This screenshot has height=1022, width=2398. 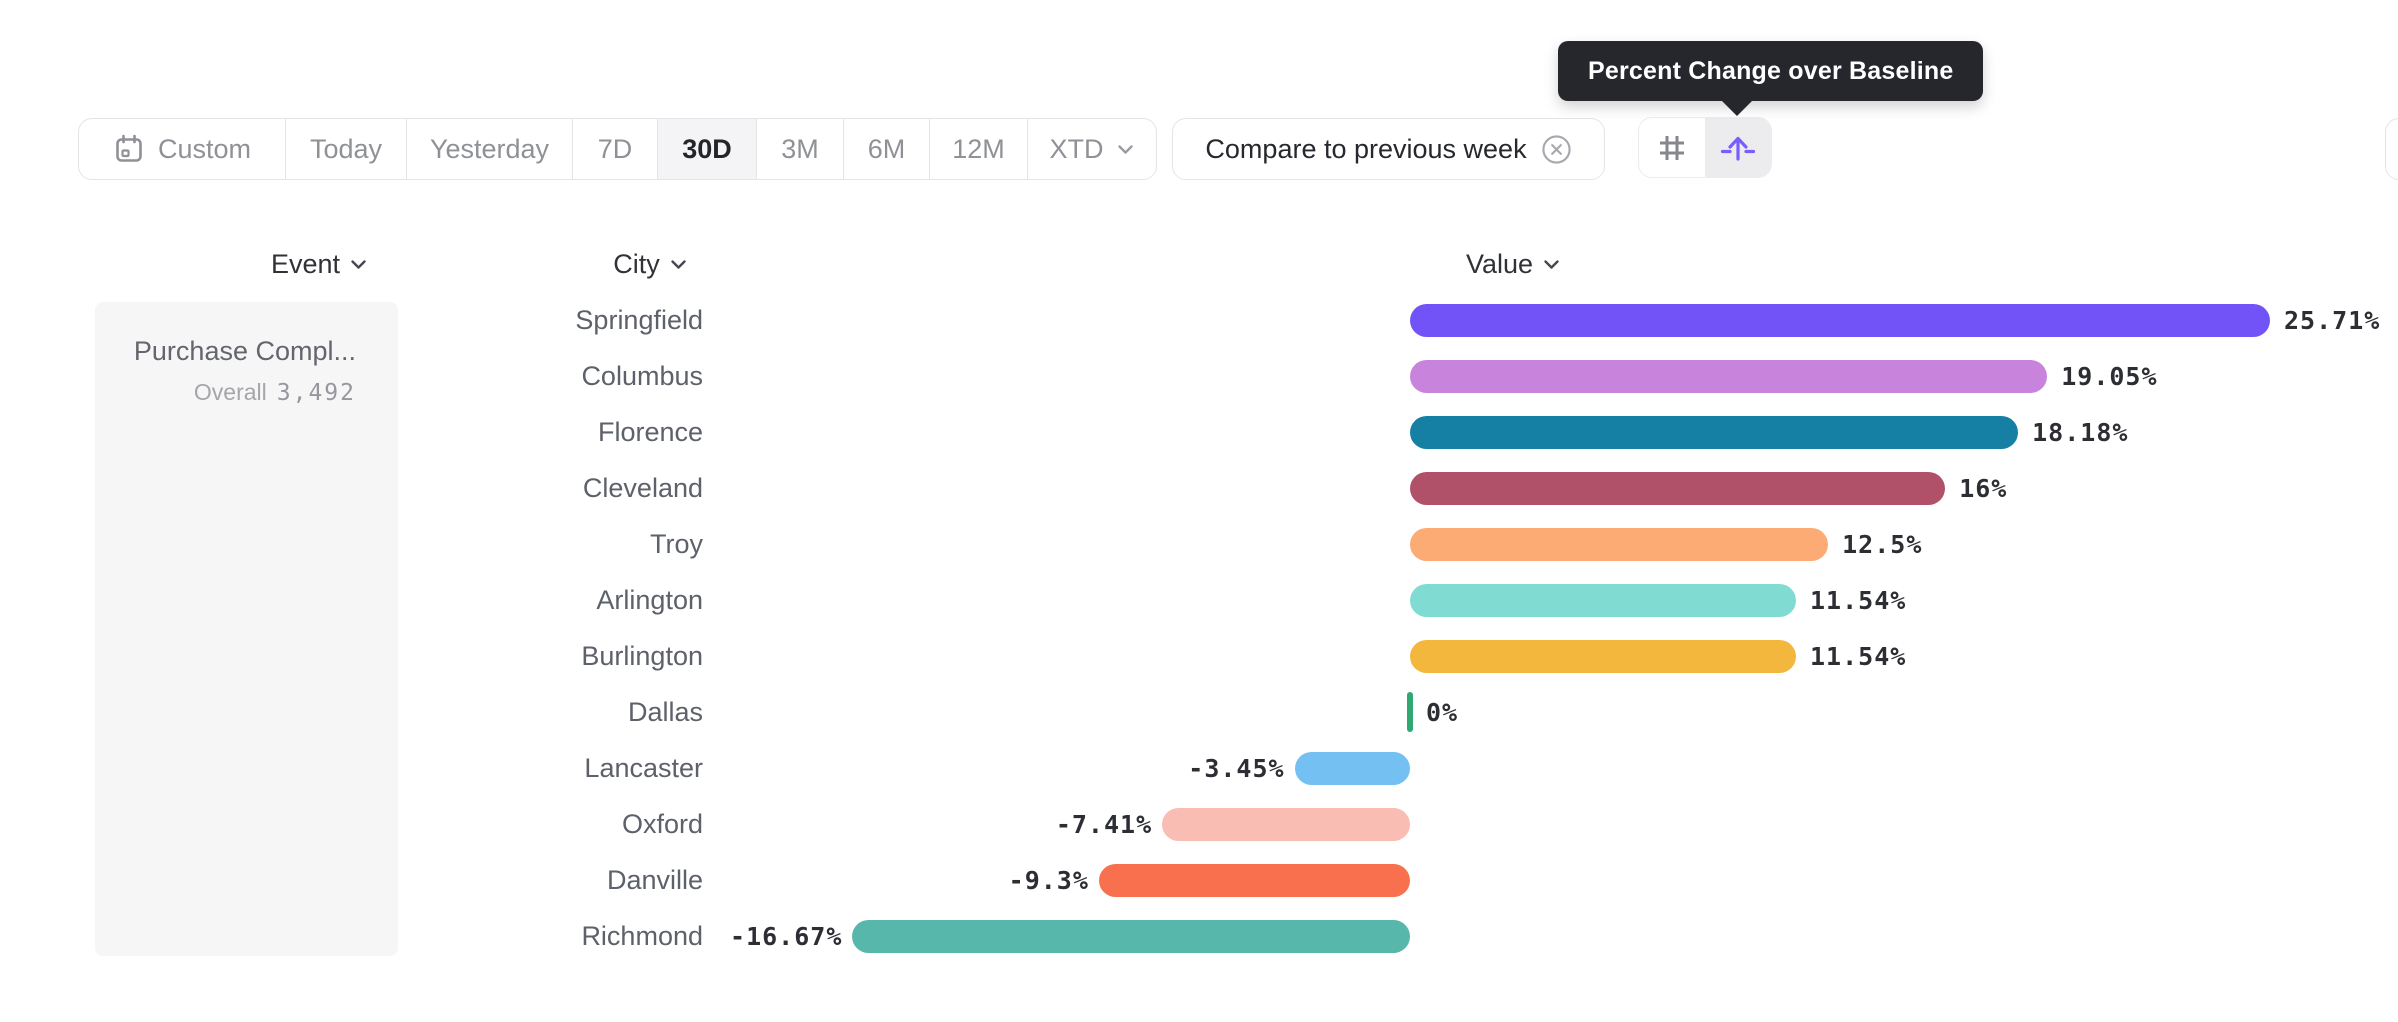 I want to click on city-label: Danville, so click(x=654, y=880).